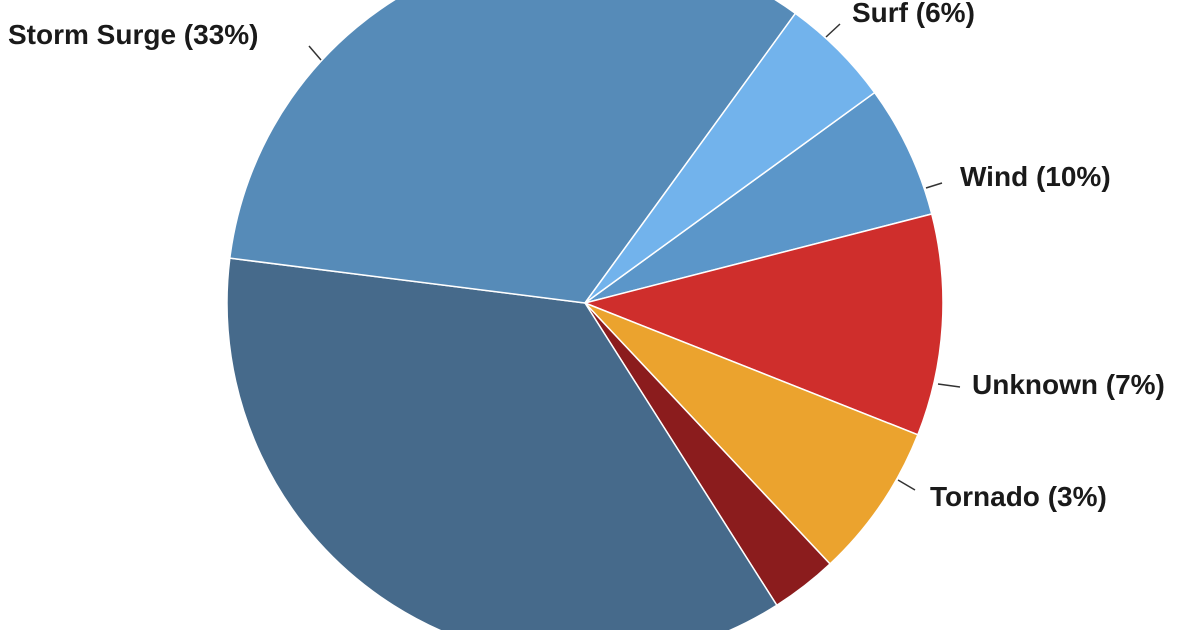 The height and width of the screenshot is (630, 1200). Describe the element at coordinates (133, 34) in the screenshot. I see `slice-label-storm-surge: Storm Surge (33%)` at that location.